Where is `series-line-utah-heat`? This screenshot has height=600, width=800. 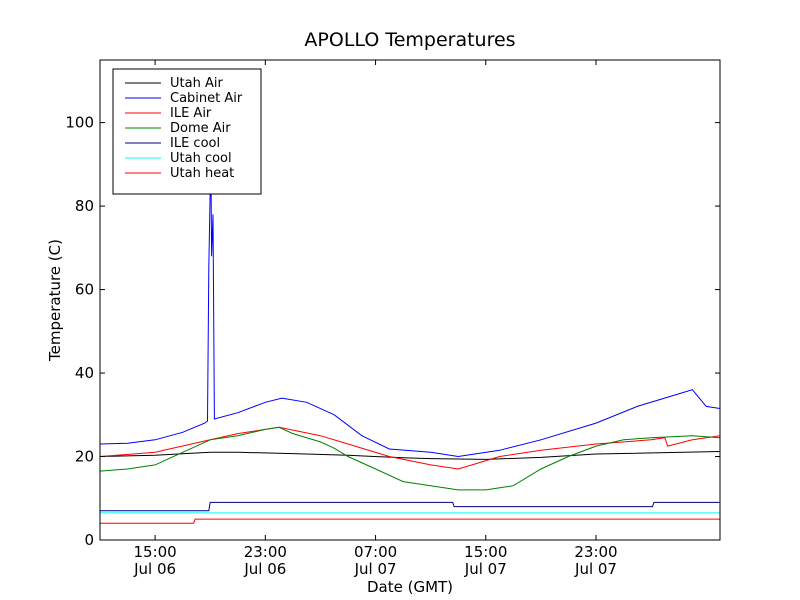 series-line-utah-heat is located at coordinates (410, 521).